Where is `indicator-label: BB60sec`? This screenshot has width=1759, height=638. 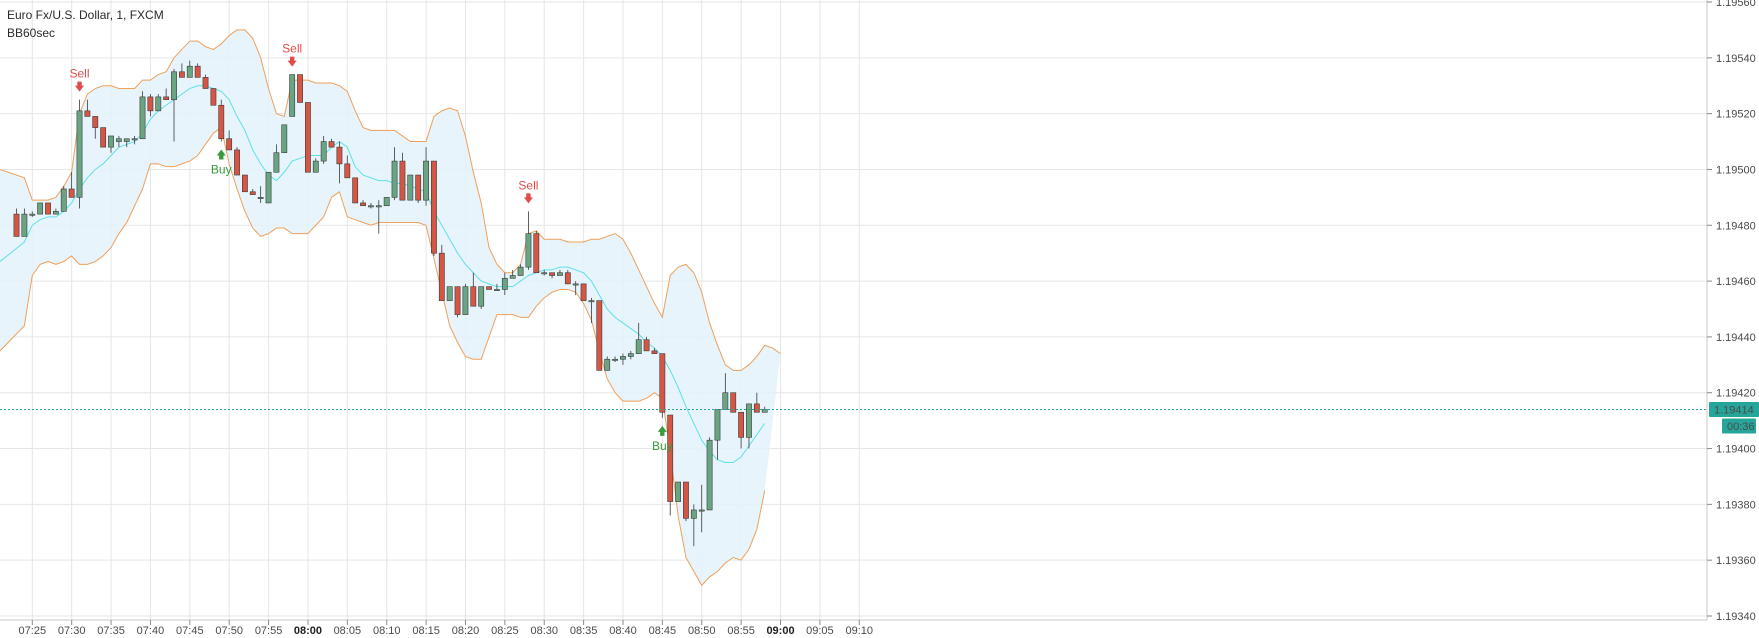 indicator-label: BB60sec is located at coordinates (31, 33).